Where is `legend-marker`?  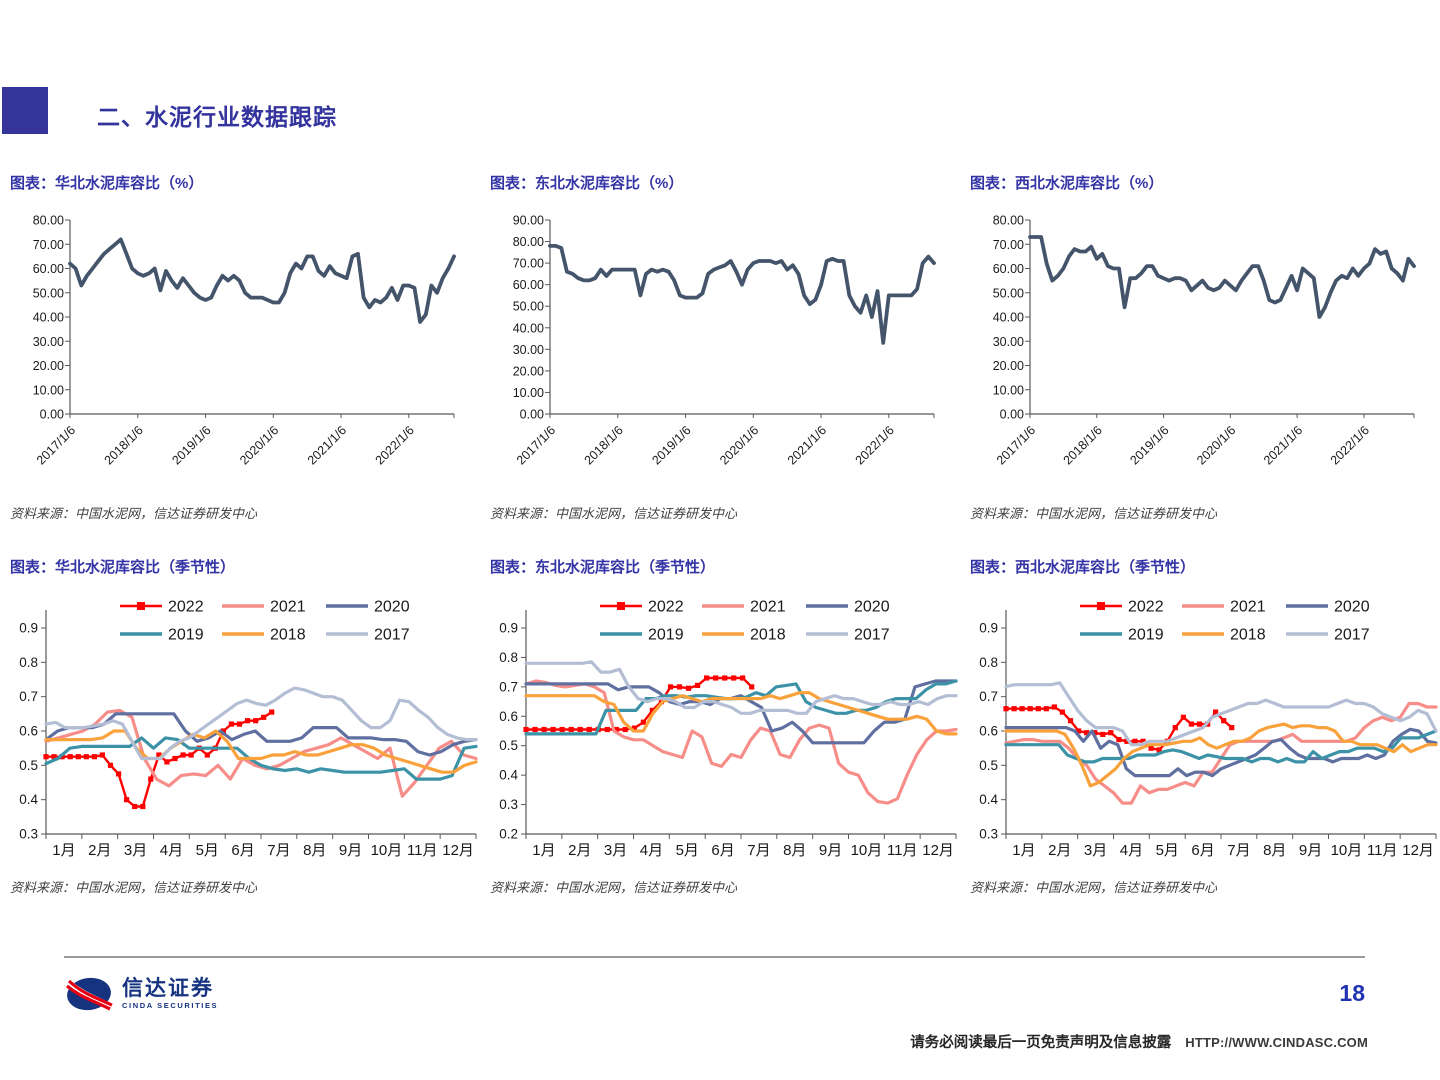
legend-marker is located at coordinates (1101, 606).